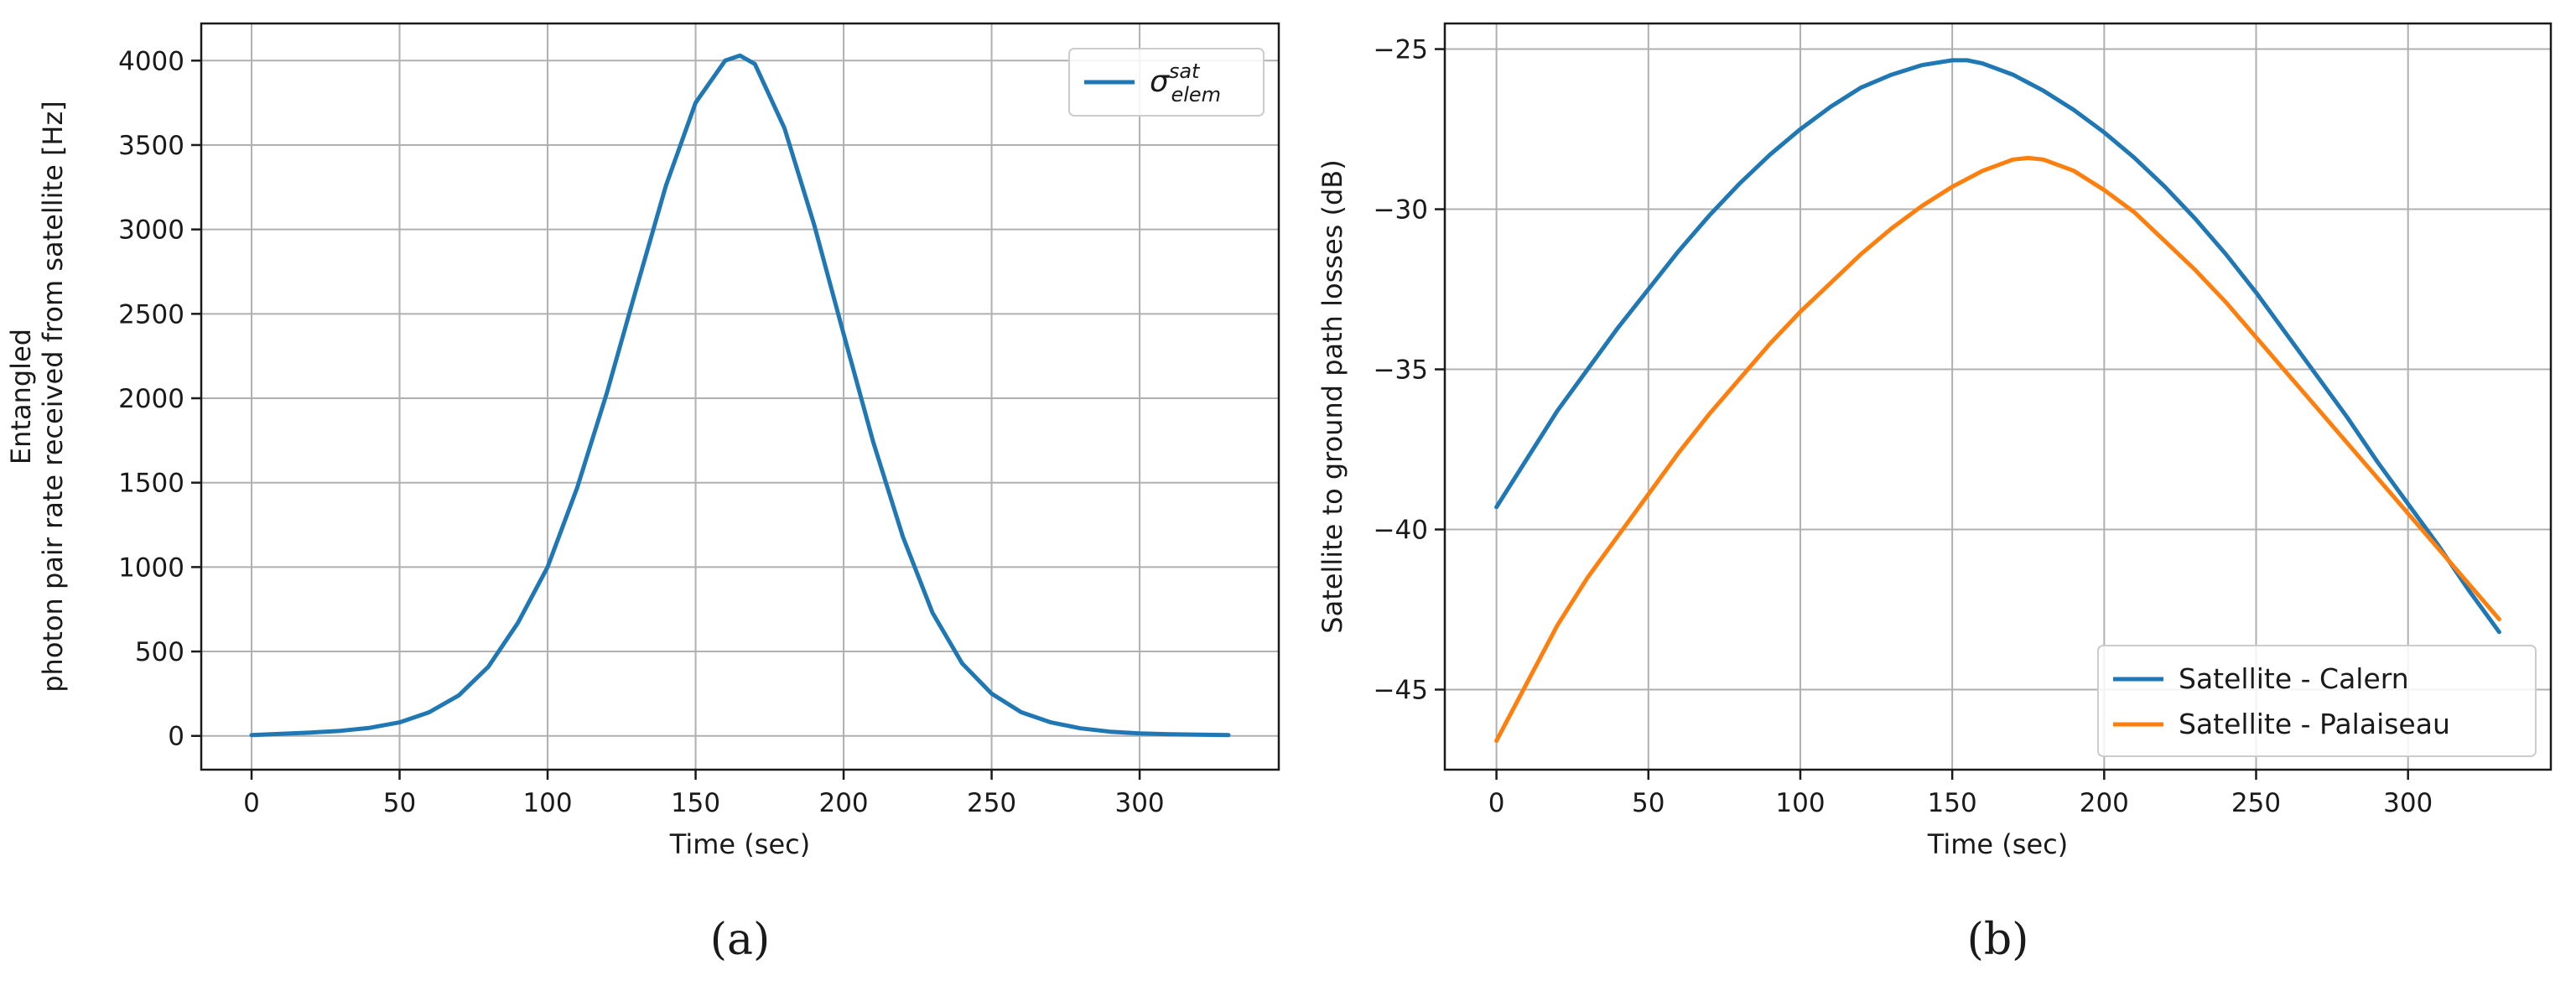  Describe the element at coordinates (991, 803) in the screenshot. I see `chart-a-x-tick-label: 250` at that location.